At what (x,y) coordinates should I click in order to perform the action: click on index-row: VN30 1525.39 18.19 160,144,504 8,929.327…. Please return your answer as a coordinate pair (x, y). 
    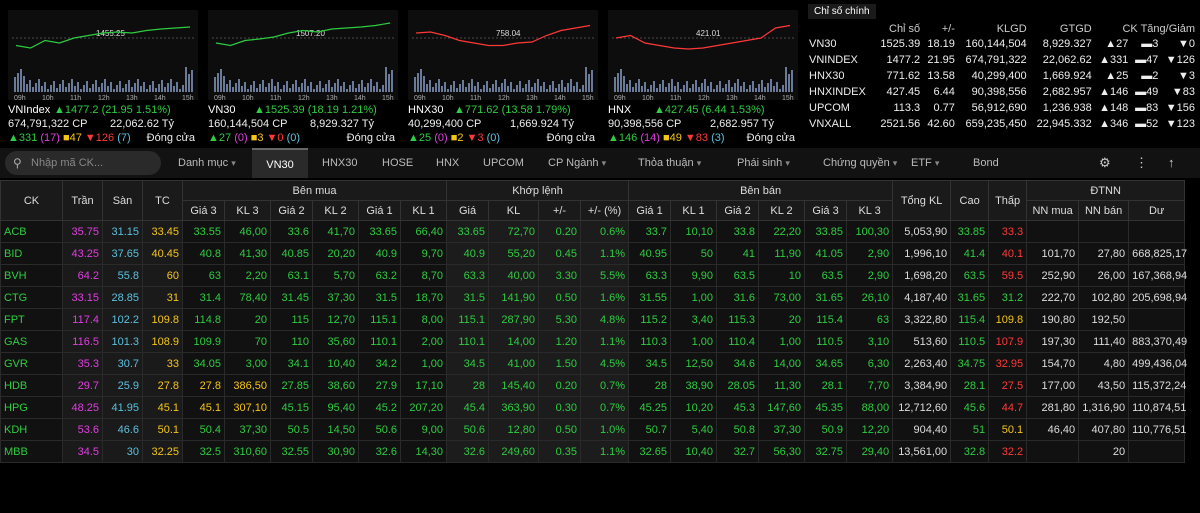
    Looking at the image, I should click on (1002, 44).